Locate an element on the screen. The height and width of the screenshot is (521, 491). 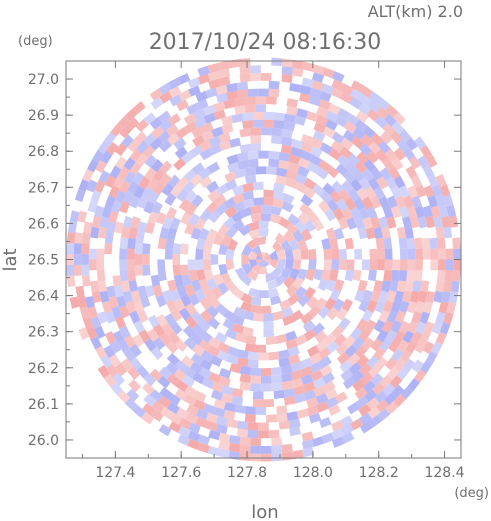
y-tick-label: 26.2 is located at coordinates (43, 369).